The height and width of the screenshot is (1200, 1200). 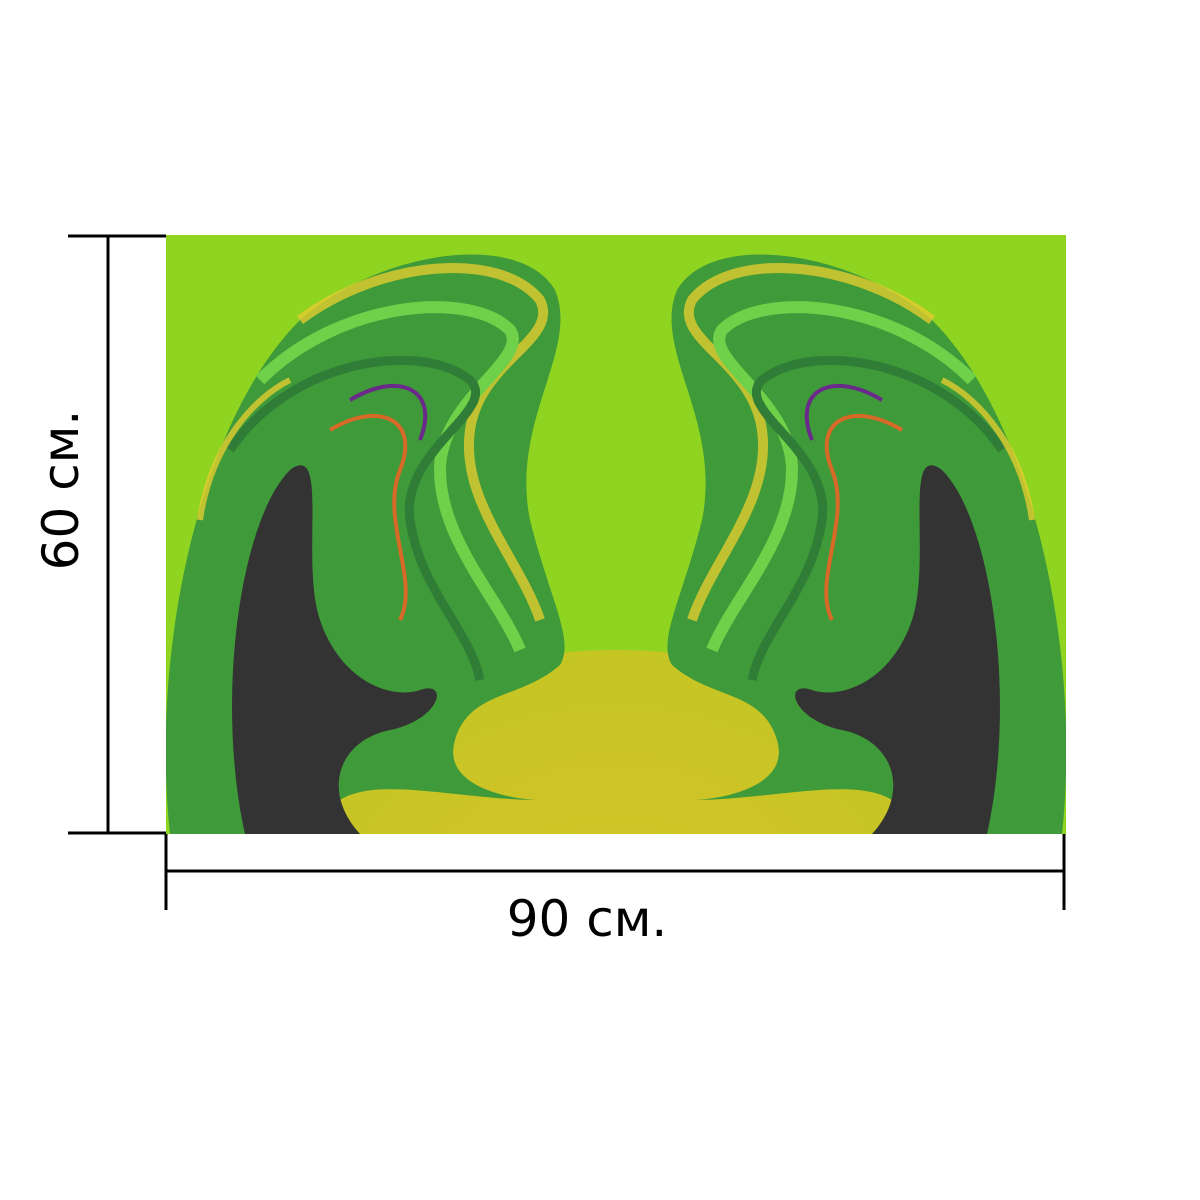 I want to click on height-dimension-label: 60 см., so click(x=61, y=490).